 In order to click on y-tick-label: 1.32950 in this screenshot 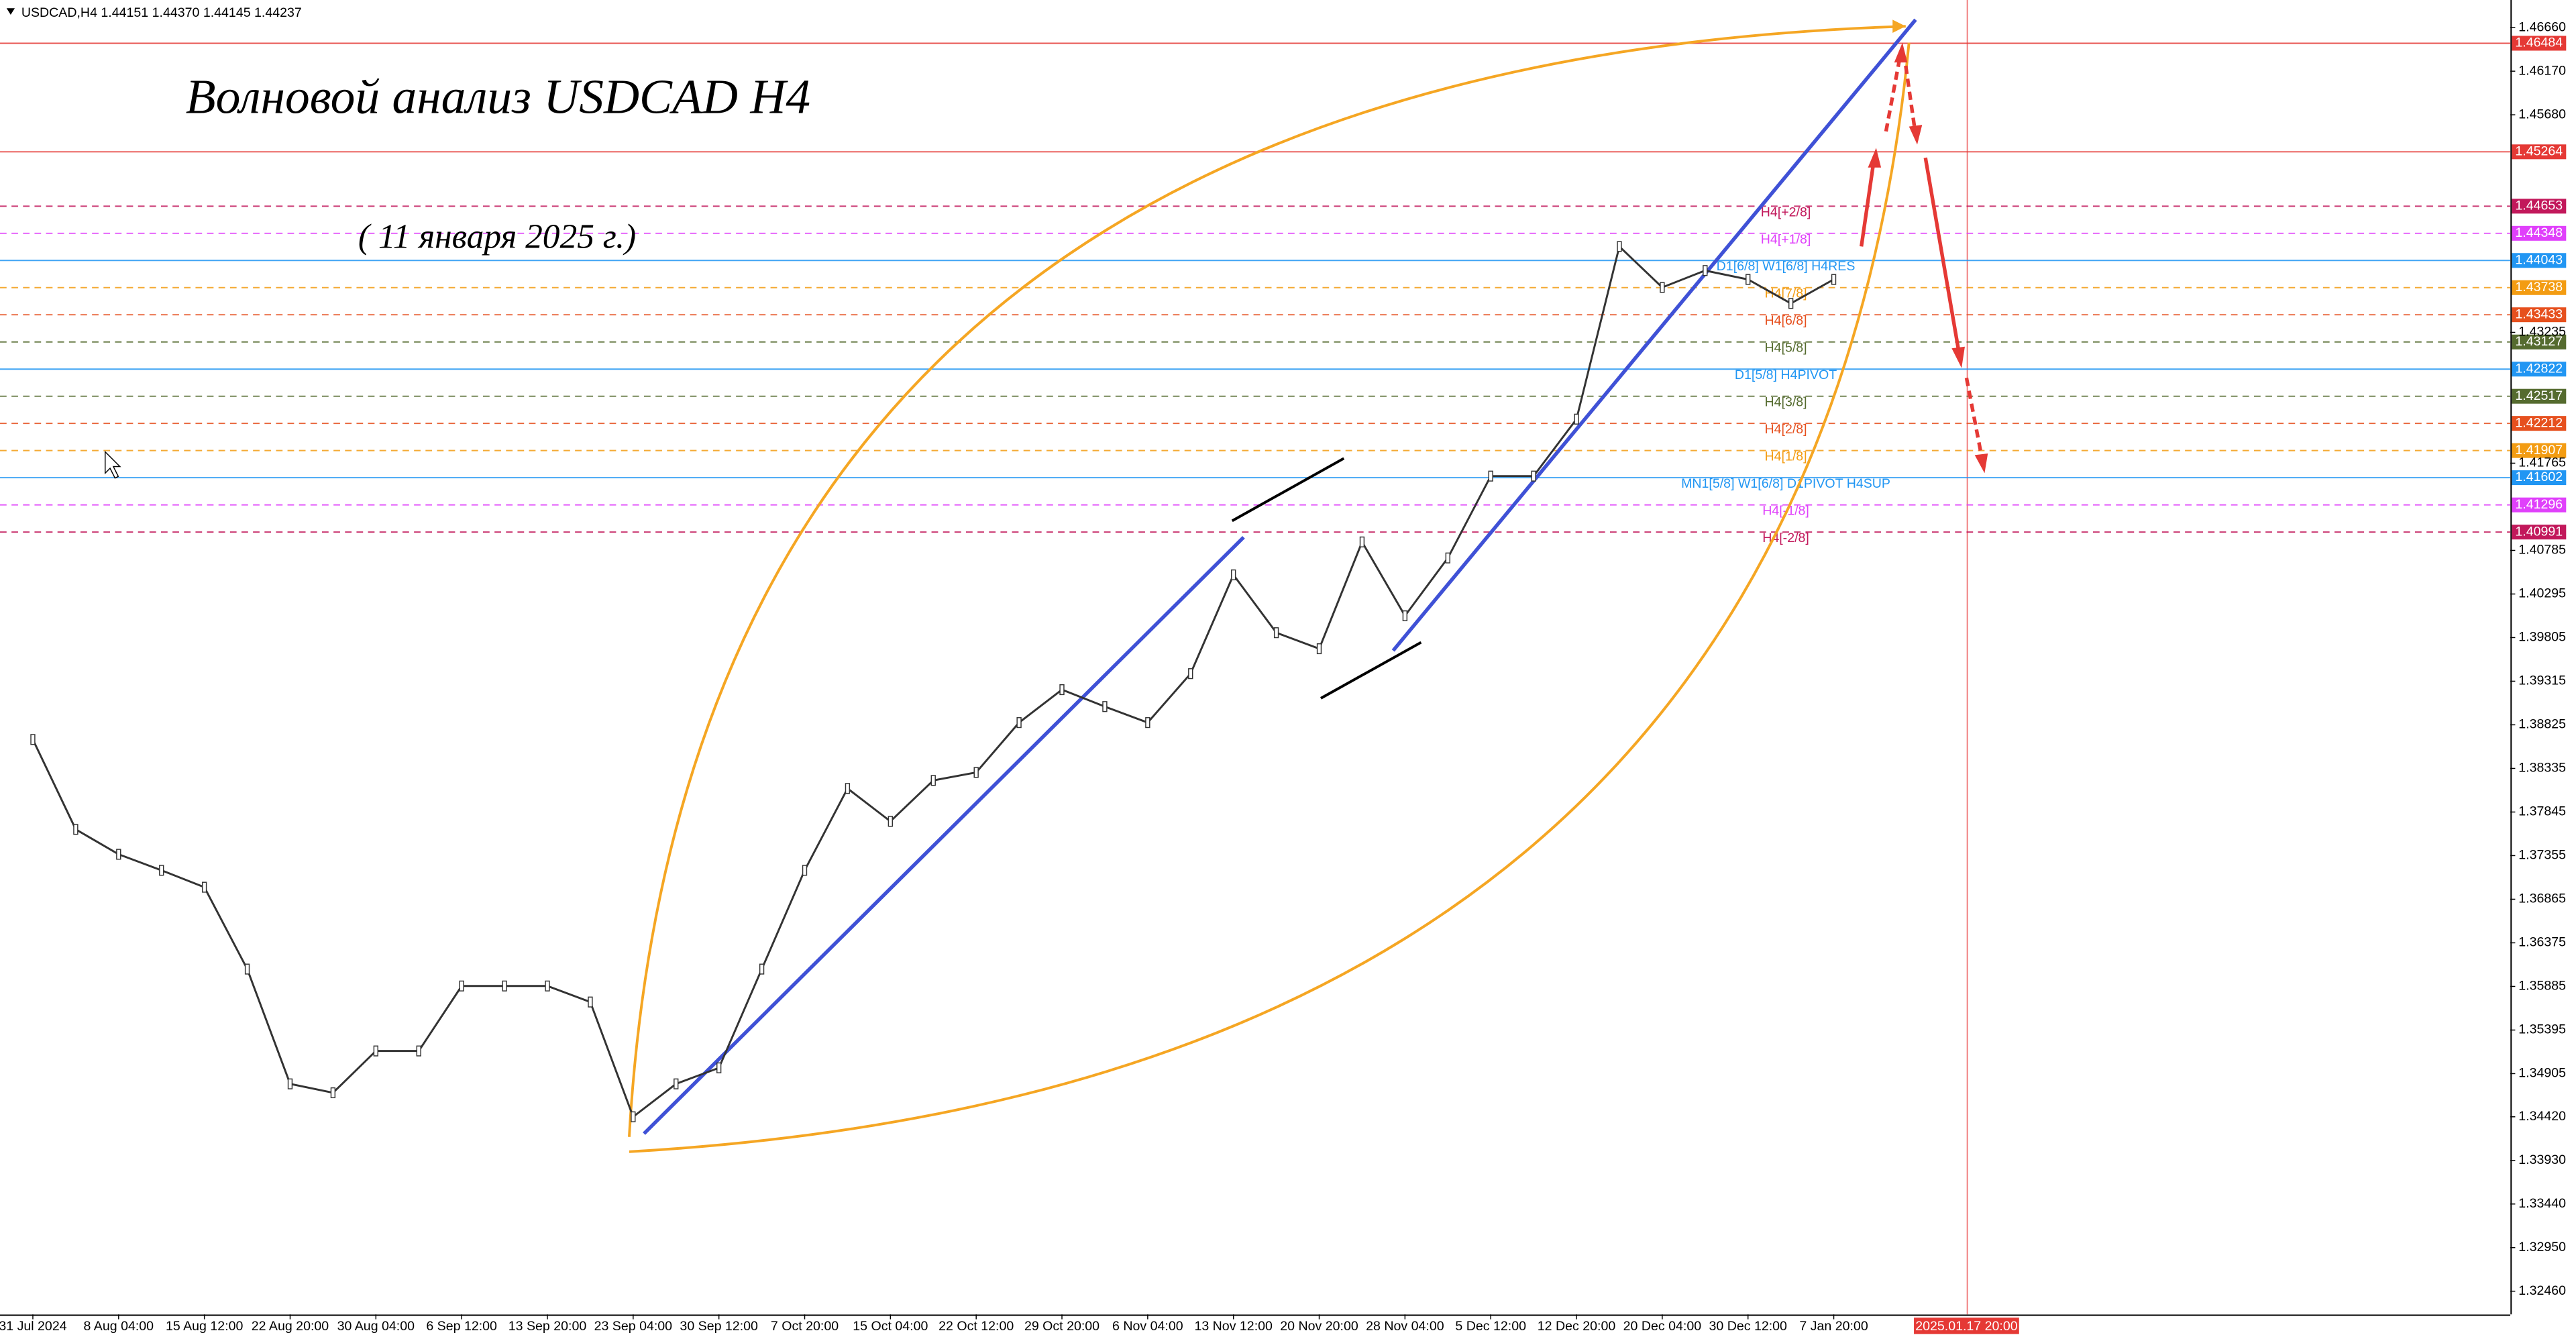, I will do `click(2542, 1247)`.